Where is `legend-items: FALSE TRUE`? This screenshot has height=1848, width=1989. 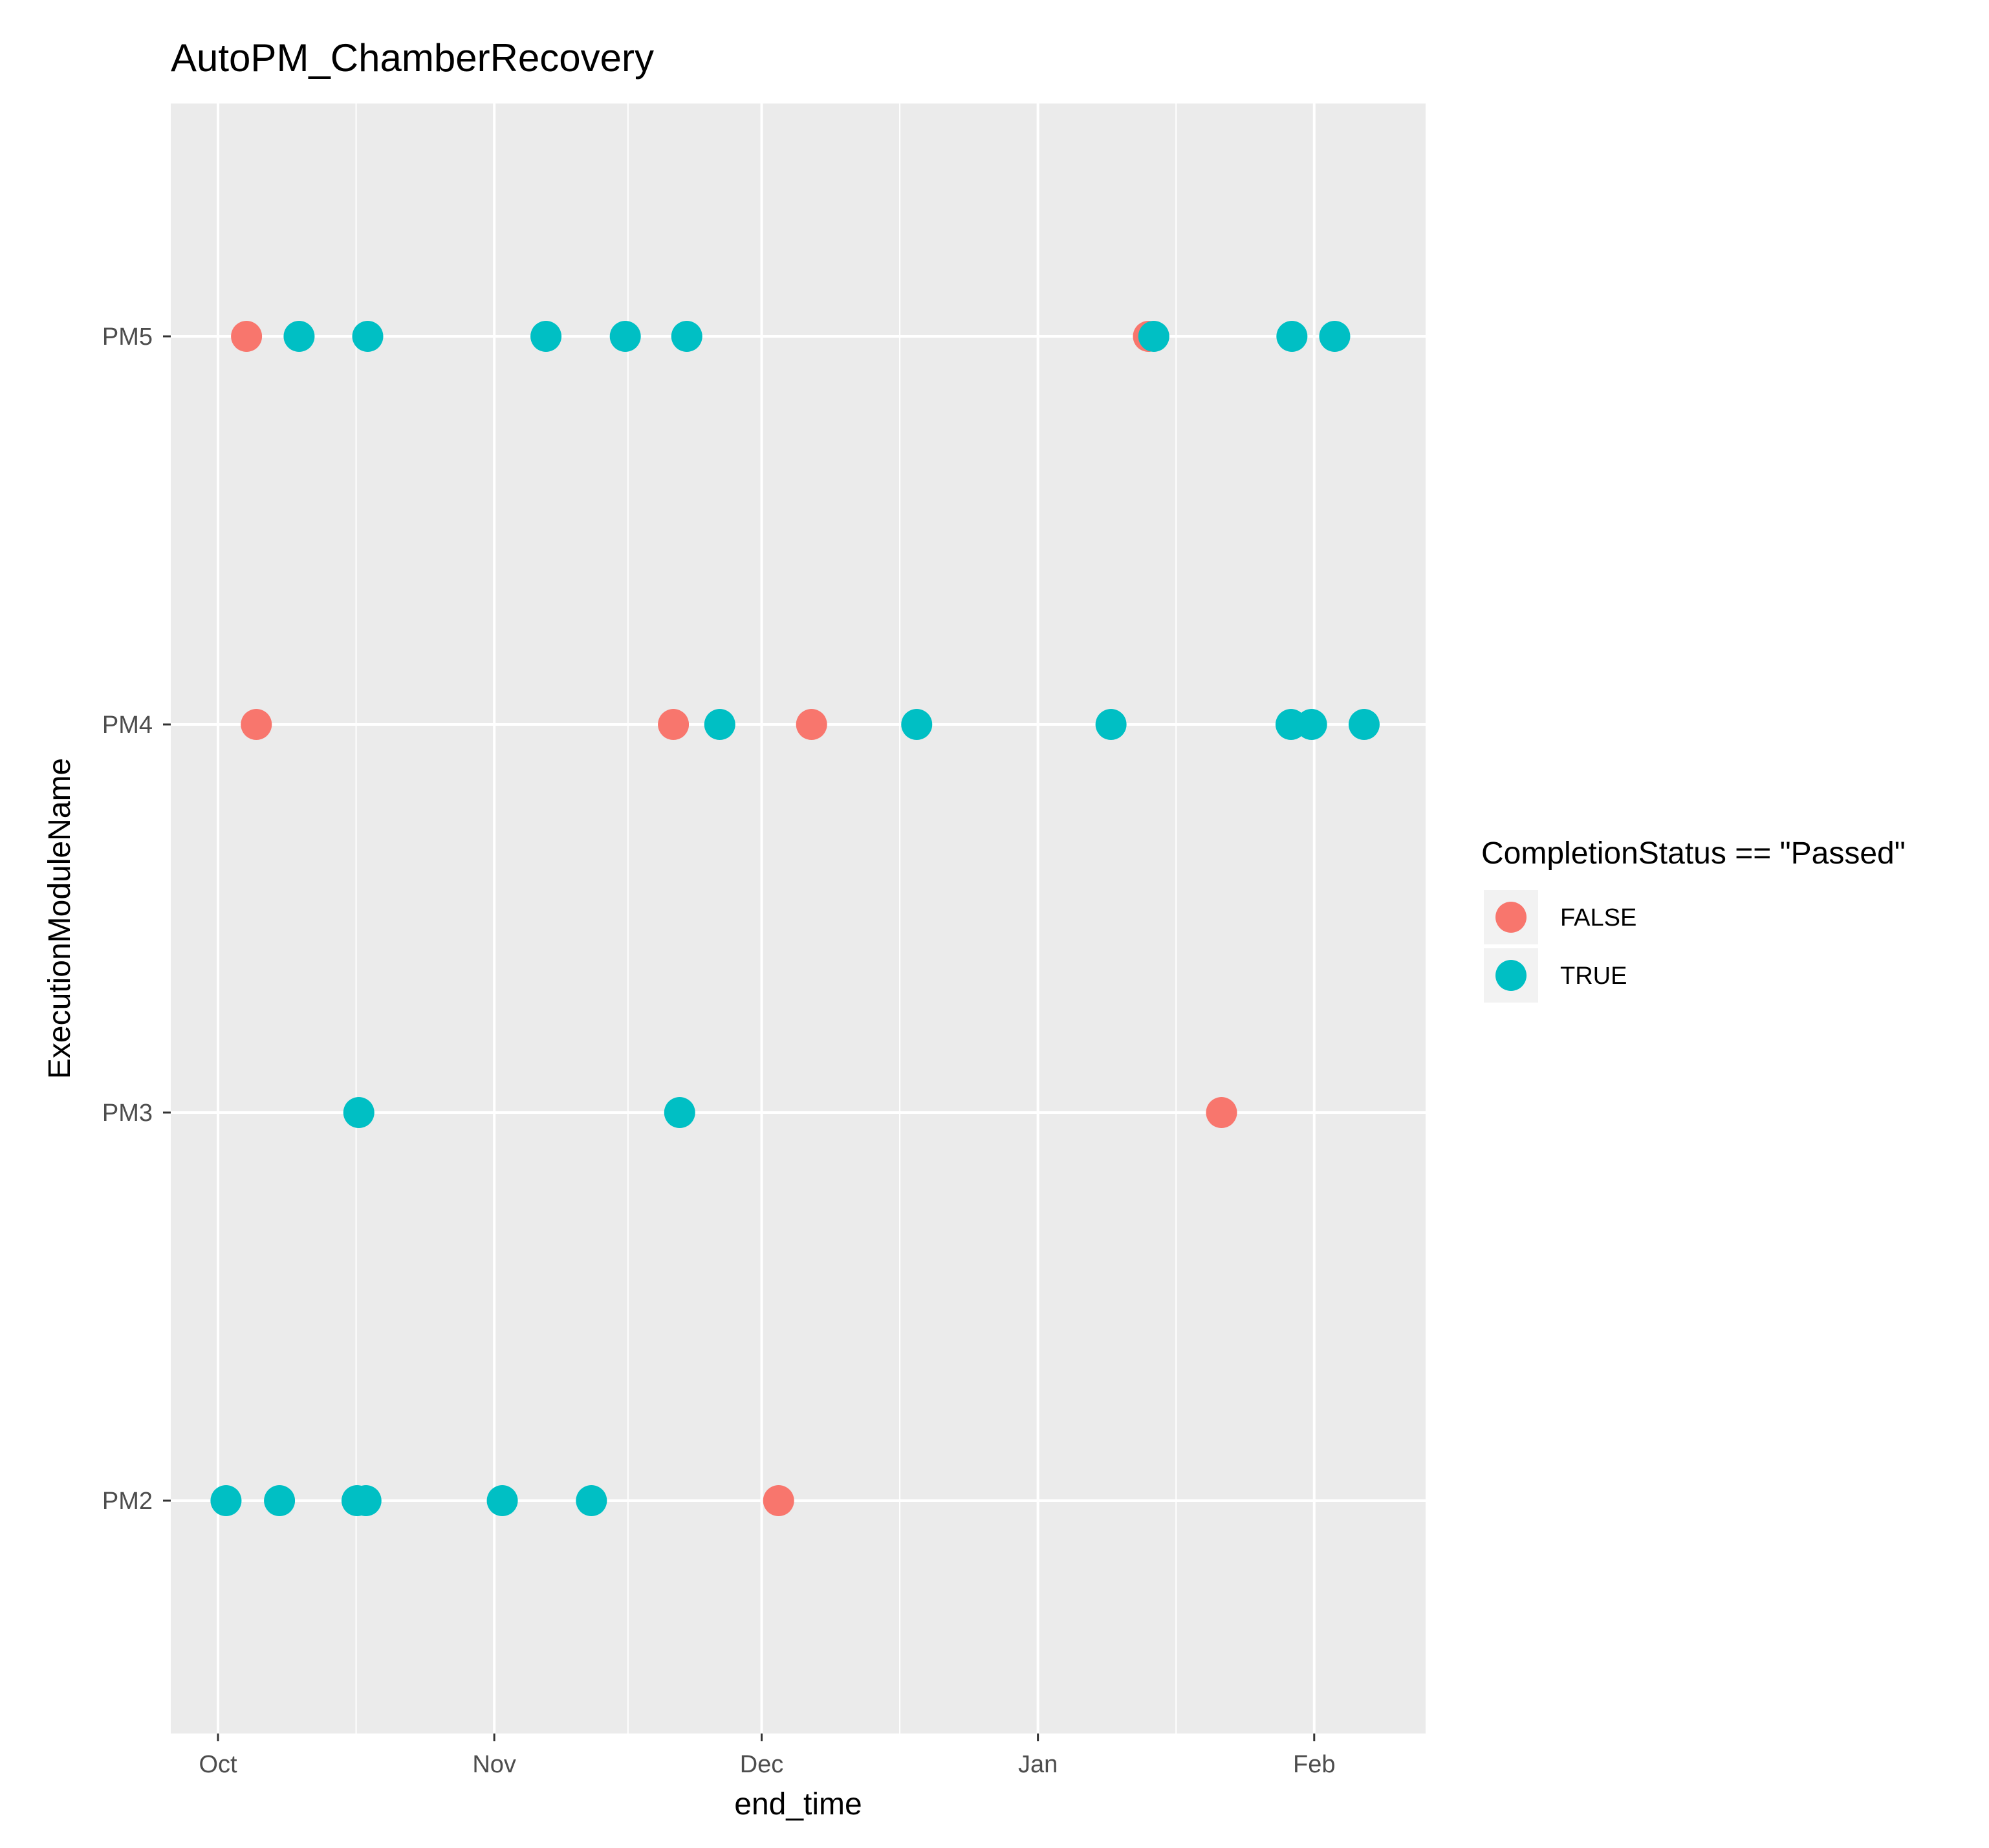 legend-items: FALSE TRUE is located at coordinates (1560, 946).